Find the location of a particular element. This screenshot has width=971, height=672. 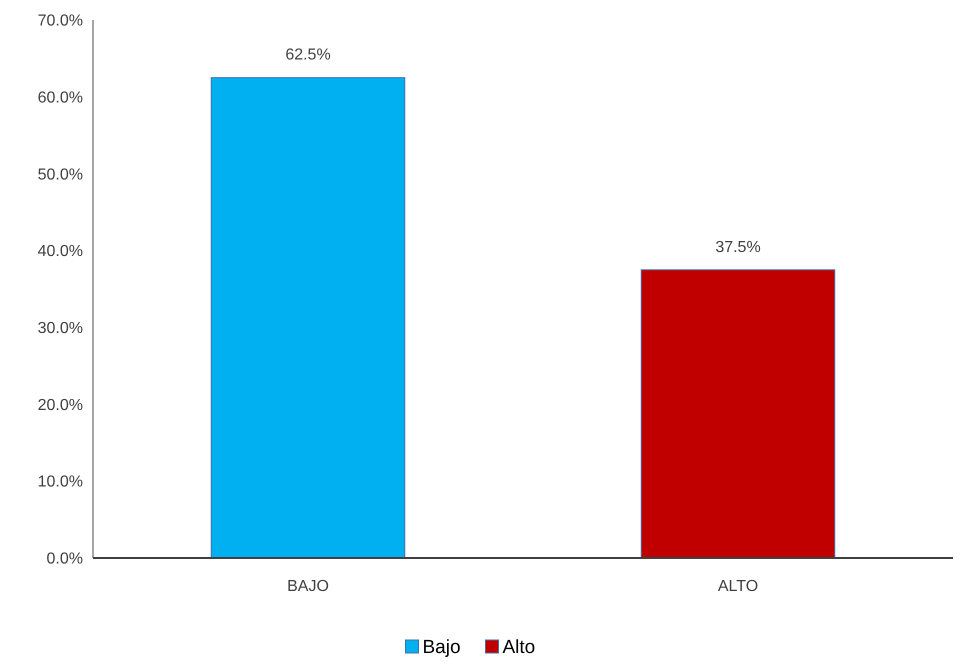

y-tick-label: 60.0% is located at coordinates (60, 97).